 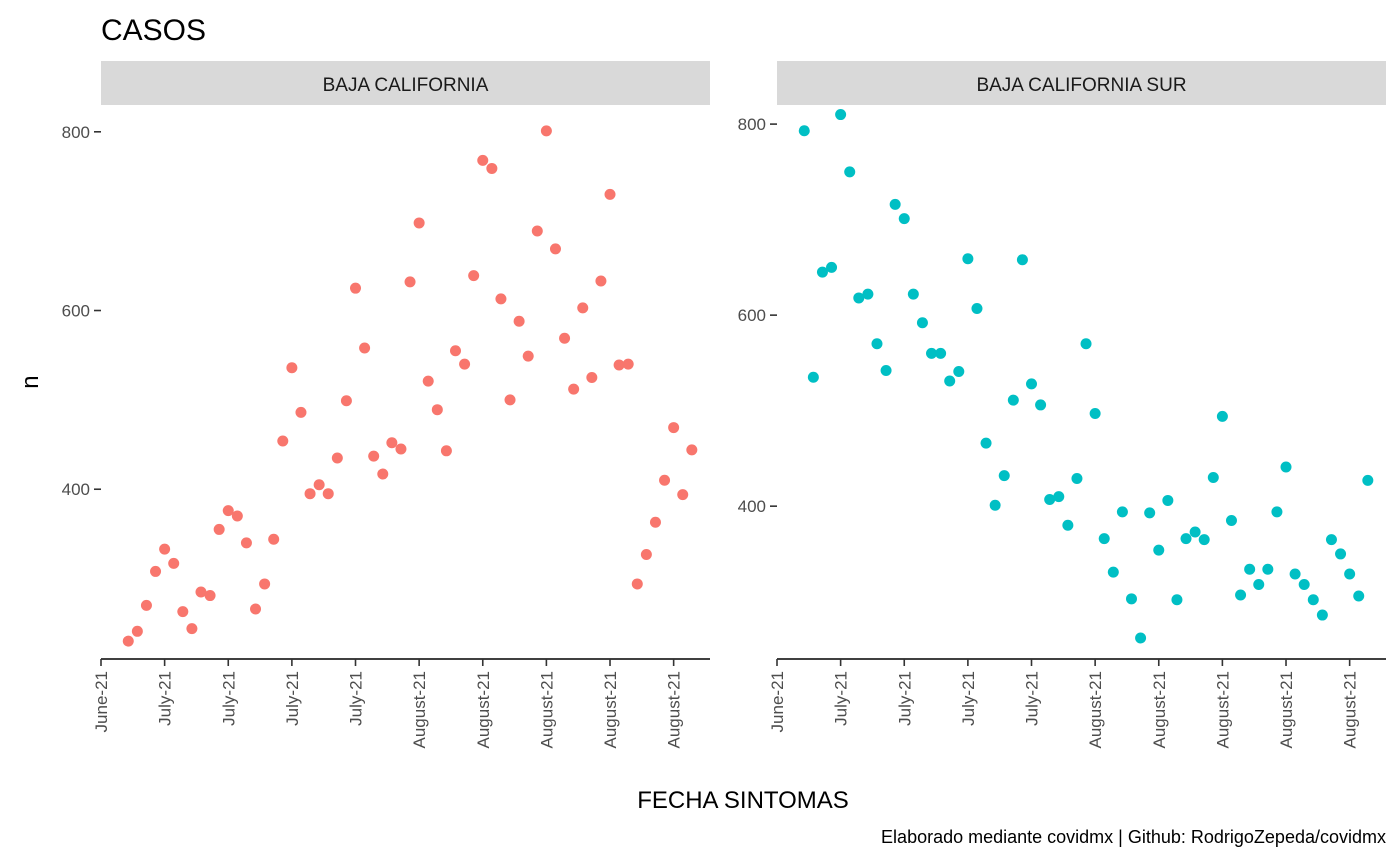 What do you see at coordinates (76, 489) in the screenshot?
I see `y-tick-label: 400` at bounding box center [76, 489].